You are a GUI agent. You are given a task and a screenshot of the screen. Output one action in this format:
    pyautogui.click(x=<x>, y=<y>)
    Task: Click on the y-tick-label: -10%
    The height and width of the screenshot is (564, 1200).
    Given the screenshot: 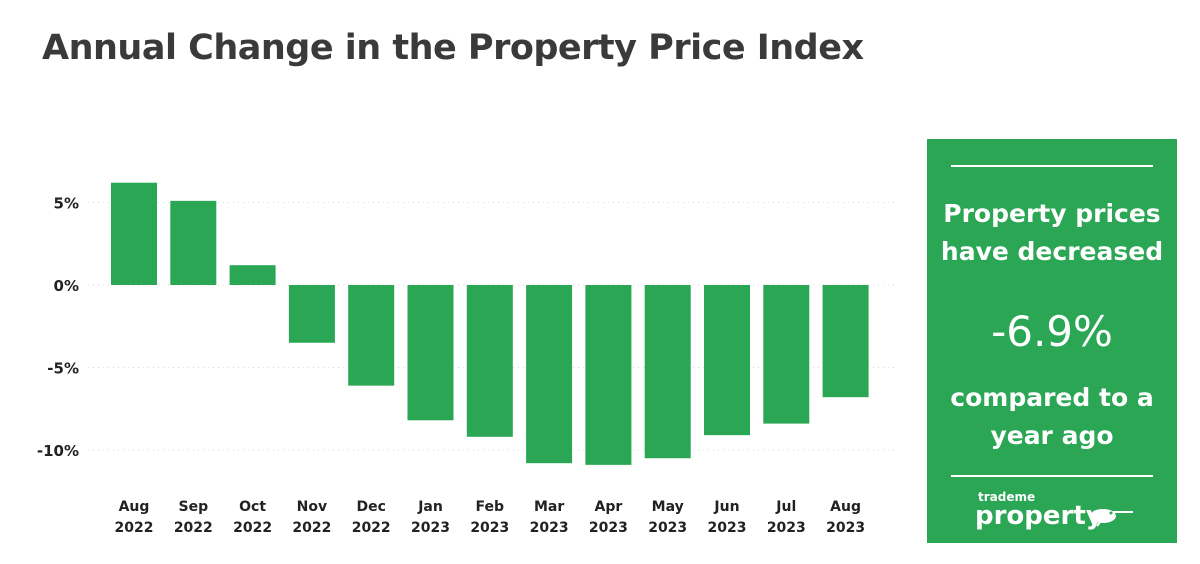 What is the action you would take?
    pyautogui.click(x=58, y=451)
    